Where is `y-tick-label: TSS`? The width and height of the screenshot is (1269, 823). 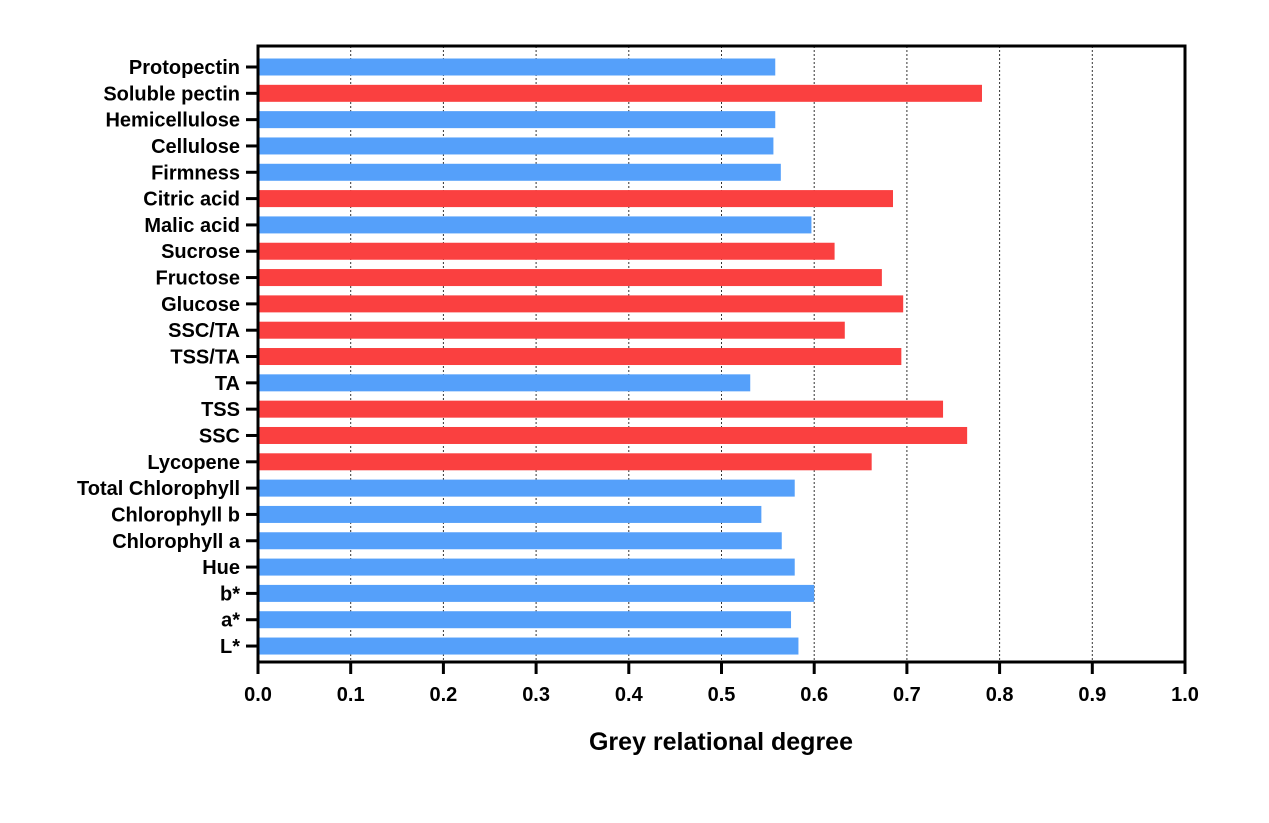
y-tick-label: TSS is located at coordinates (220, 410).